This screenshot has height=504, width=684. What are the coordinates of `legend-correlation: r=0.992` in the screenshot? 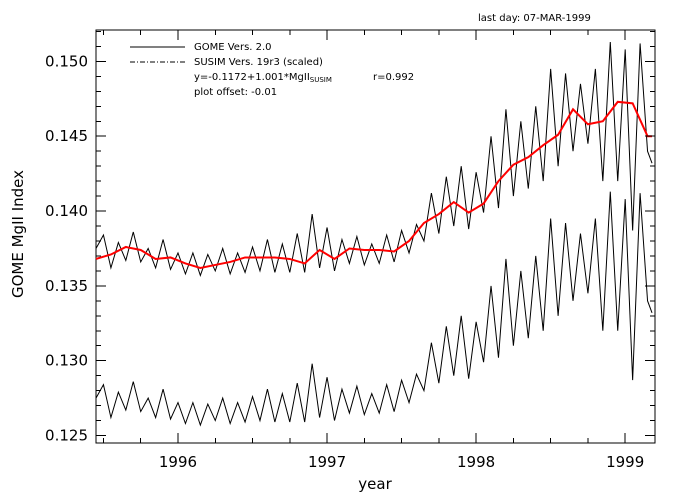 It's located at (393, 77).